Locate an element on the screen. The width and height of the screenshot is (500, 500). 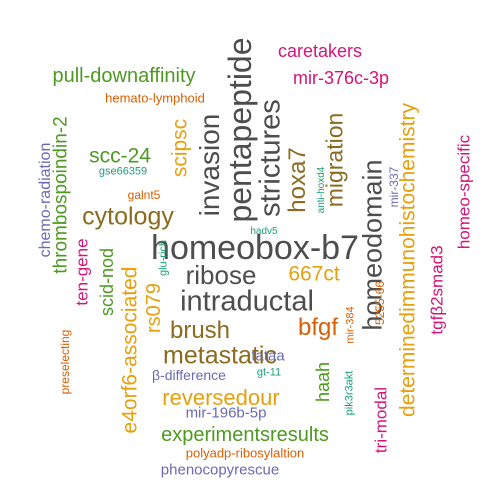
word-haah: haah is located at coordinates (323, 382).